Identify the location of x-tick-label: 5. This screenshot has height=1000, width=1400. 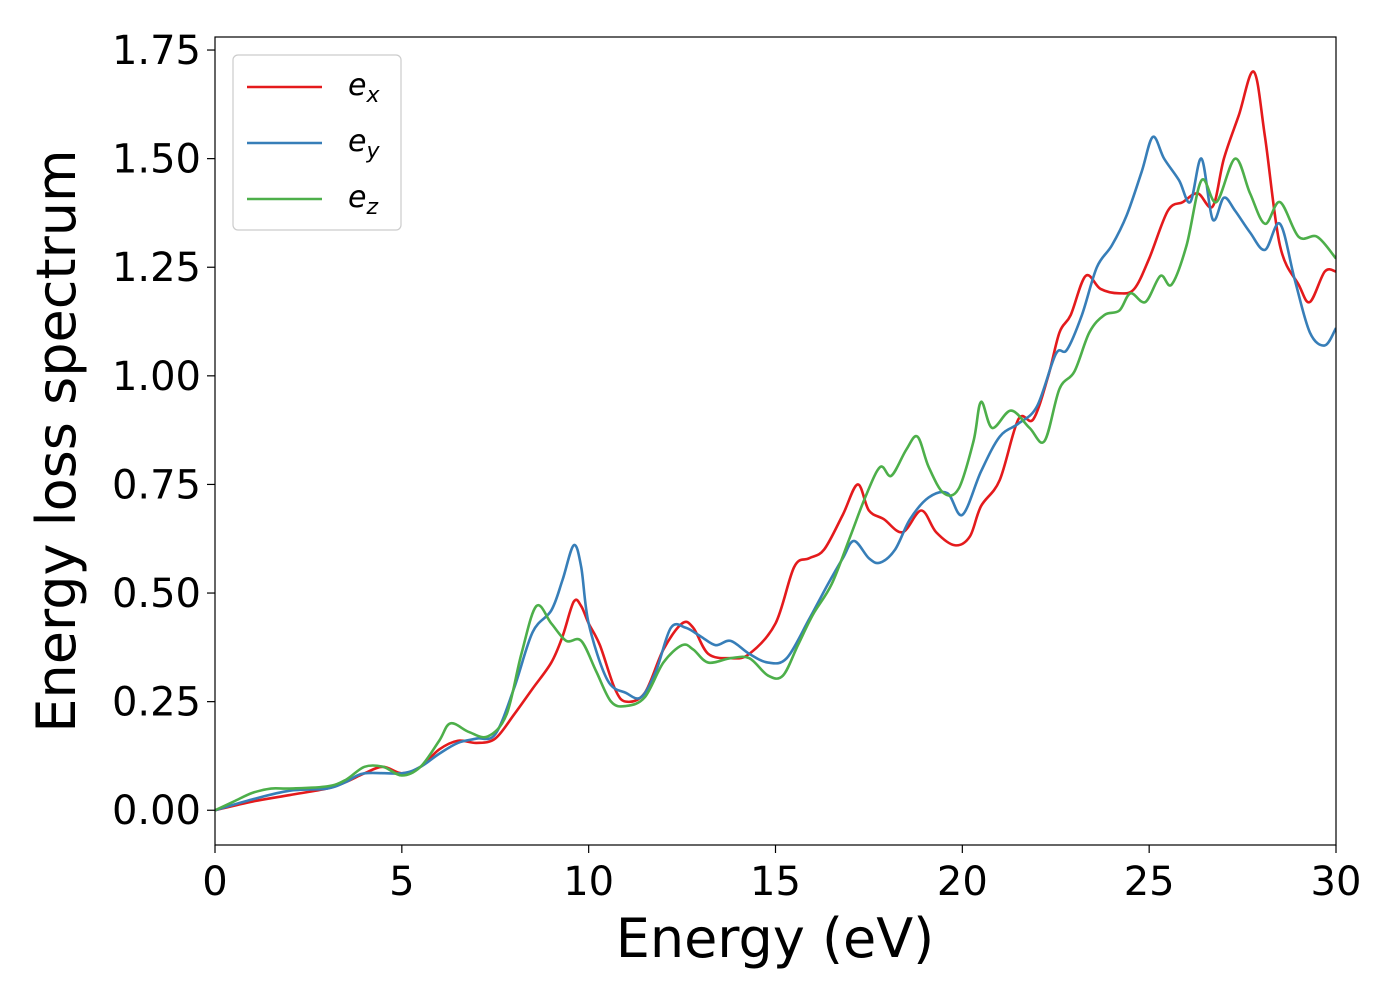
(401, 882).